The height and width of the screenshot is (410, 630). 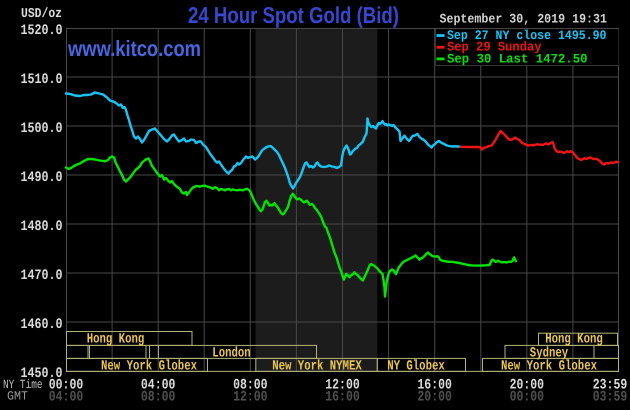 What do you see at coordinates (42, 80) in the screenshot?
I see `svg-text: 1510.0` at bounding box center [42, 80].